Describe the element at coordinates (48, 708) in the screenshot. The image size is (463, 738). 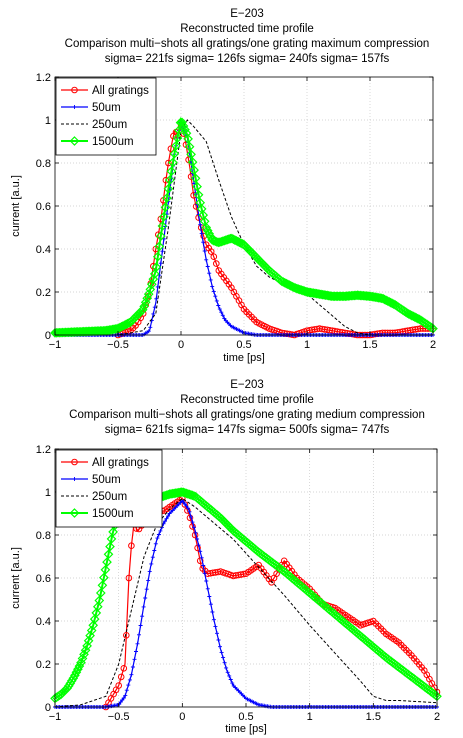
I see `chart-bottom-y-tick-label: 0` at that location.